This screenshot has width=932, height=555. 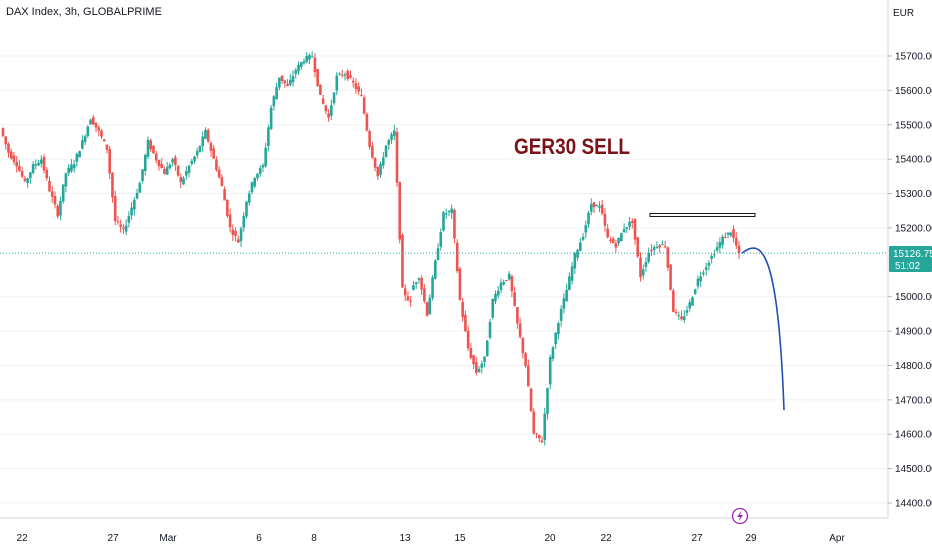 What do you see at coordinates (702, 214) in the screenshot?
I see `resistance-zone-box` at bounding box center [702, 214].